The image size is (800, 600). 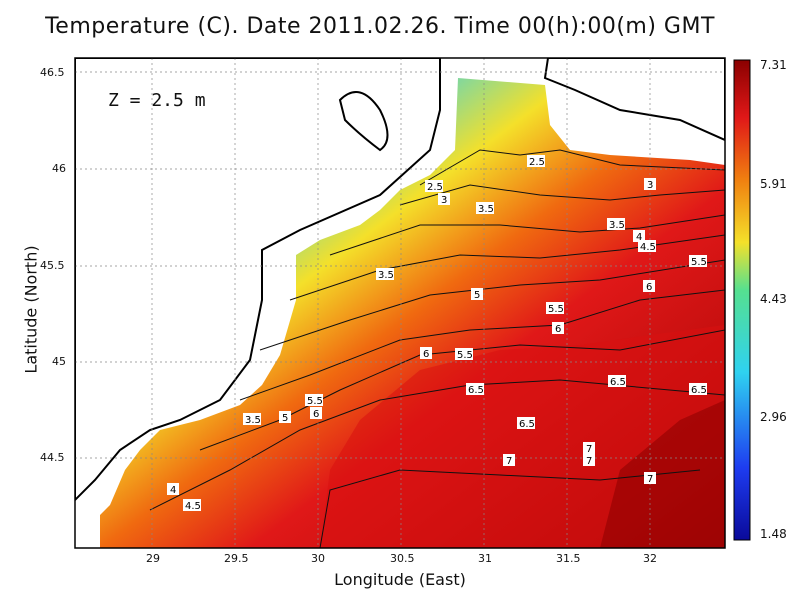 What do you see at coordinates (400, 579) in the screenshot?
I see `x-axis-label: Longitude (East)` at bounding box center [400, 579].